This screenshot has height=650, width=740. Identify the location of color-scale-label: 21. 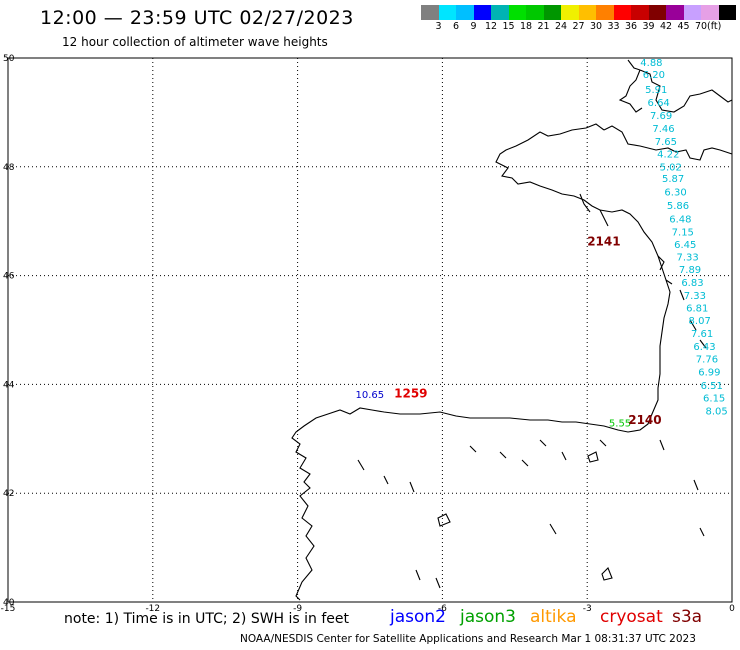
(543, 26).